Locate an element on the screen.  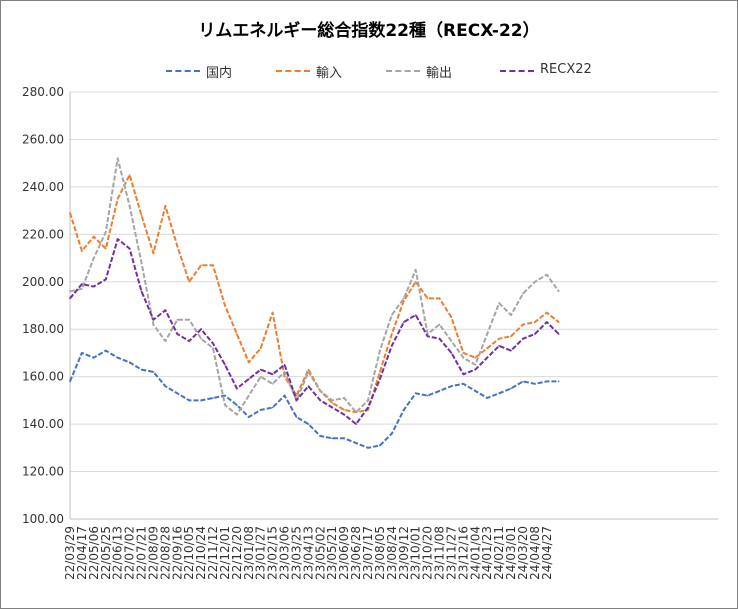
legend-label-domestic: 国内 is located at coordinates (219, 73).